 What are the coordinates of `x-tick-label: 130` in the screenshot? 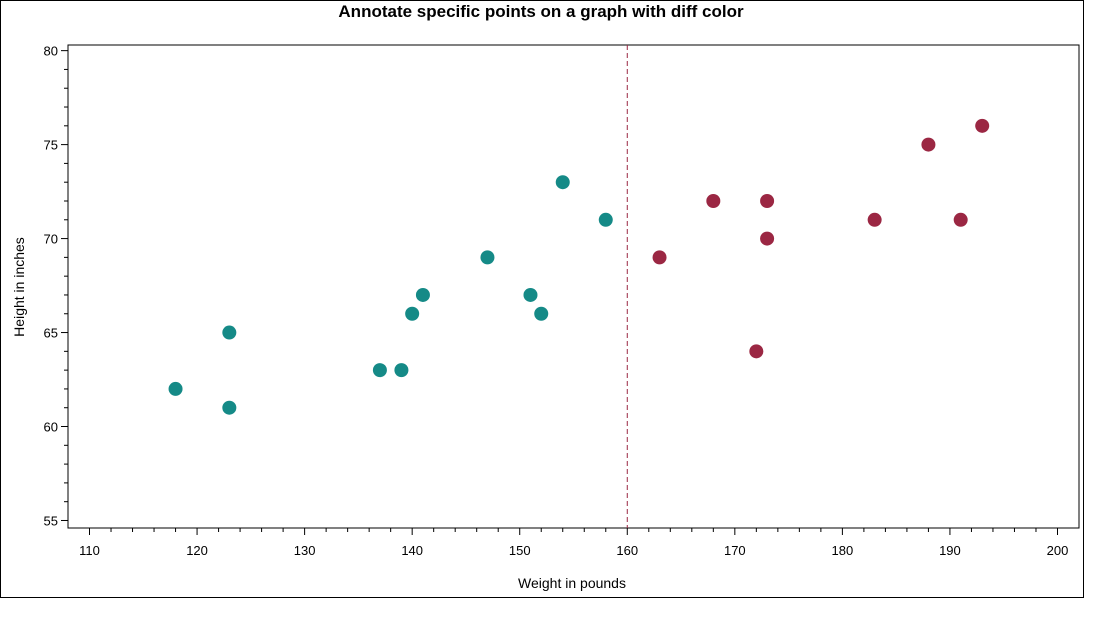 It's located at (305, 550).